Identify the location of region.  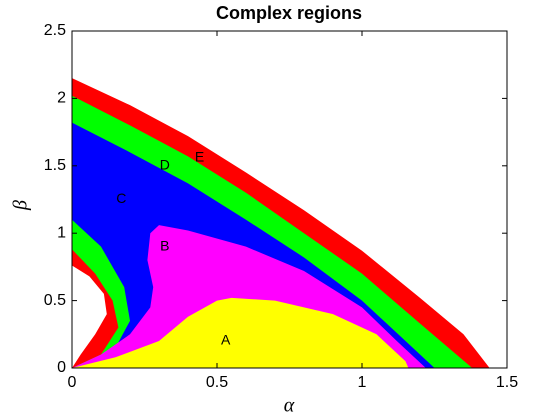
(240, 332).